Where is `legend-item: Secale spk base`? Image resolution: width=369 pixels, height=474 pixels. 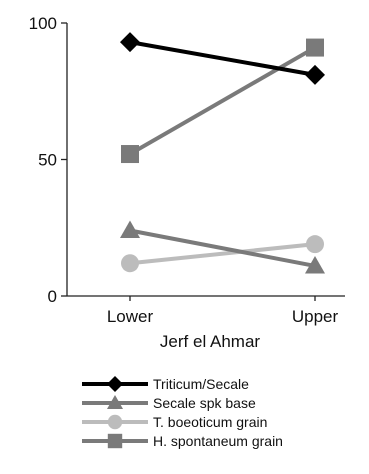
legend-item: Secale spk base is located at coordinates (169, 403).